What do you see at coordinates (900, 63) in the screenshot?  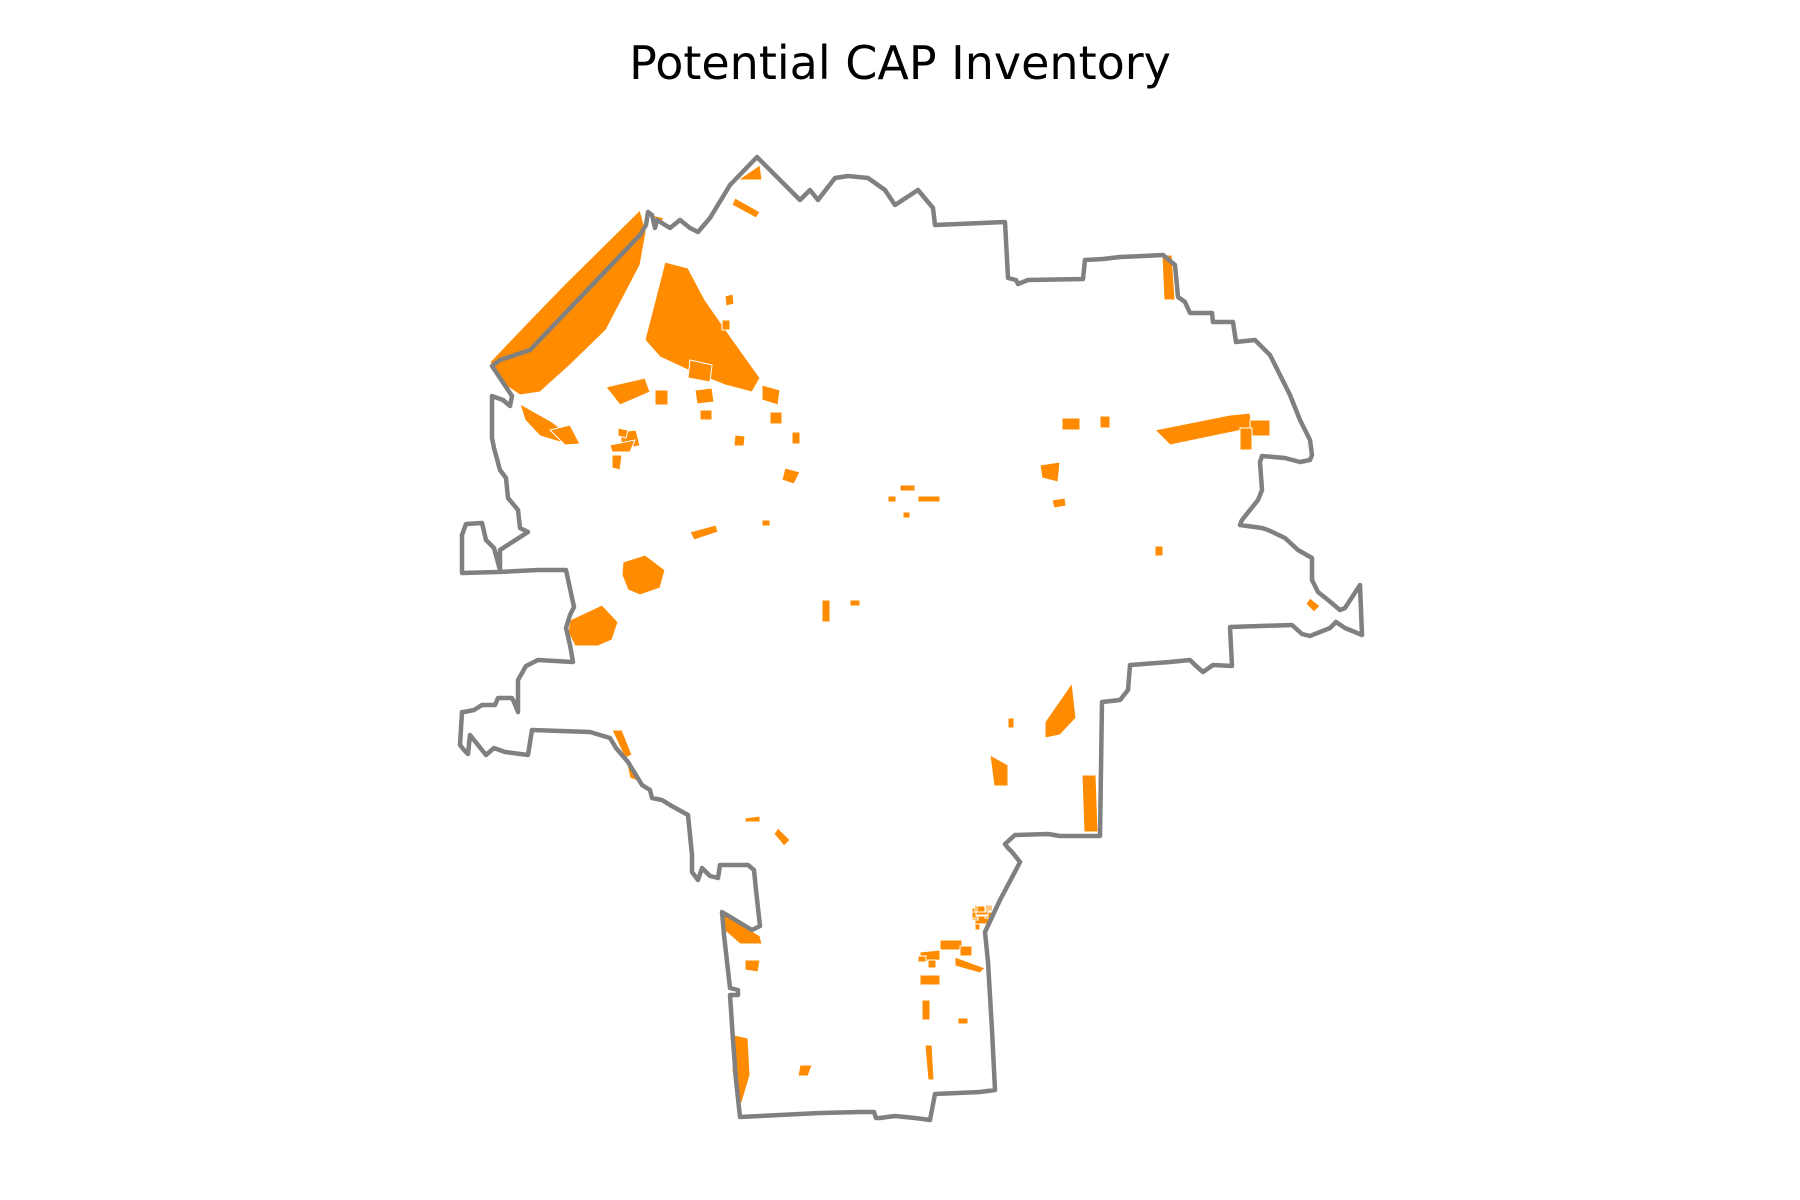 I see `map-title: Potential CAP Inventory` at bounding box center [900, 63].